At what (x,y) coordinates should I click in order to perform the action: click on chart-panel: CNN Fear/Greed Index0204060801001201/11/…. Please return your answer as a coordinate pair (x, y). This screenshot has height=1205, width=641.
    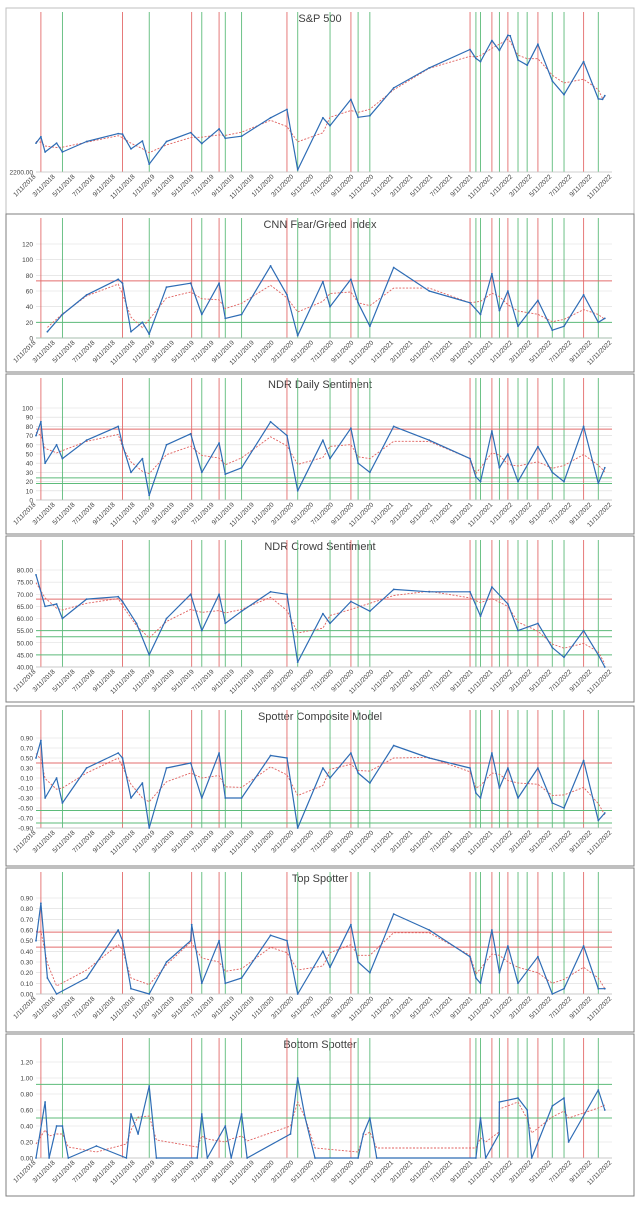
    Looking at the image, I should click on (320, 293).